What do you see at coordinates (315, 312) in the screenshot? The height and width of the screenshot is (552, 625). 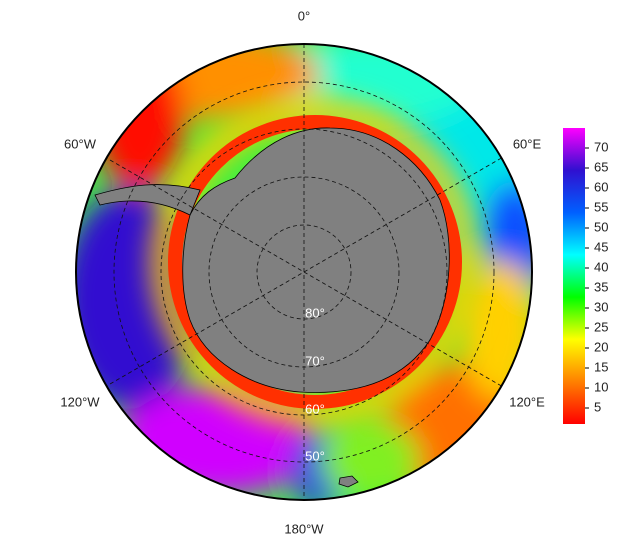 I see `latitude-label: 80°` at bounding box center [315, 312].